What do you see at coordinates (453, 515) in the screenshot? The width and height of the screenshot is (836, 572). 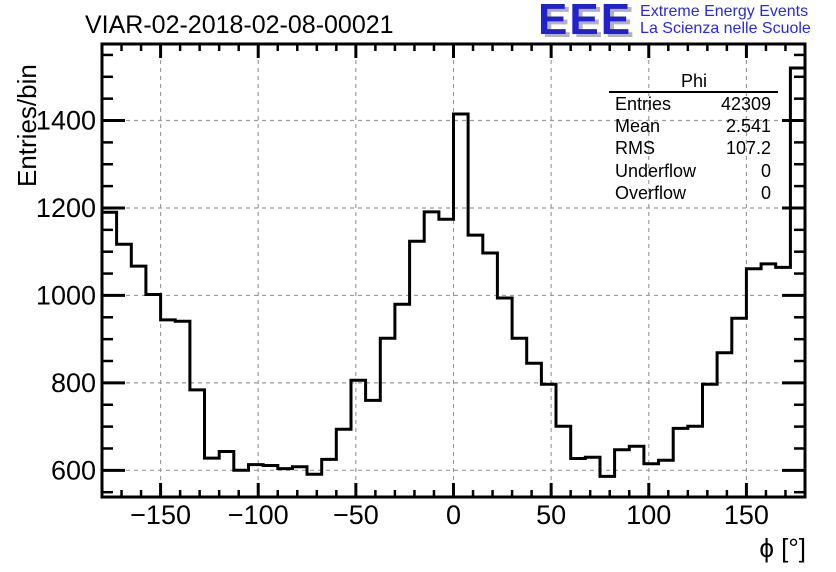 I see `x-tick-label: 0` at bounding box center [453, 515].